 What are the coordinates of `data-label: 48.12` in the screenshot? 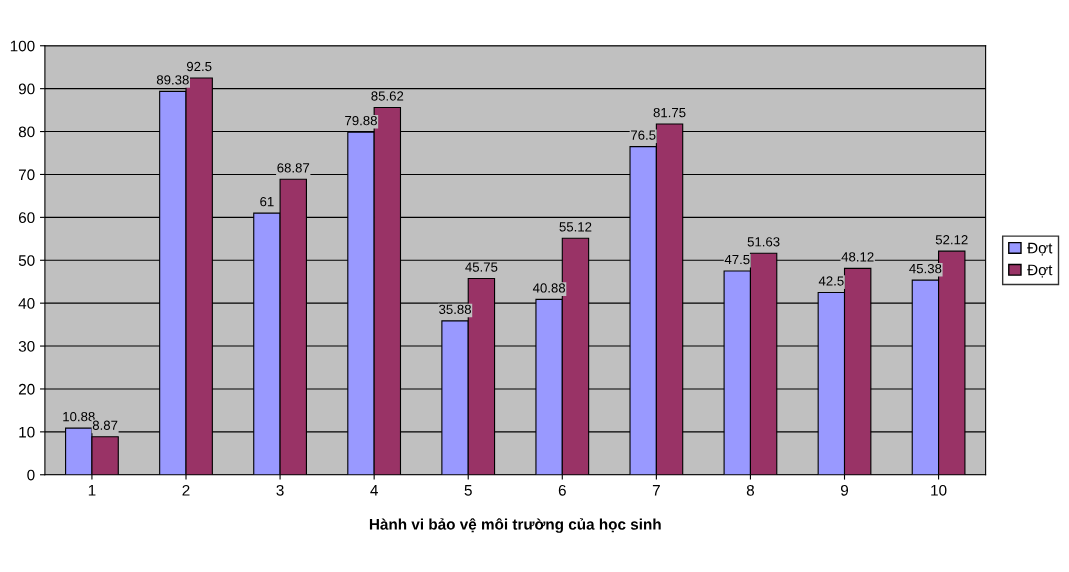 It's located at (857, 257).